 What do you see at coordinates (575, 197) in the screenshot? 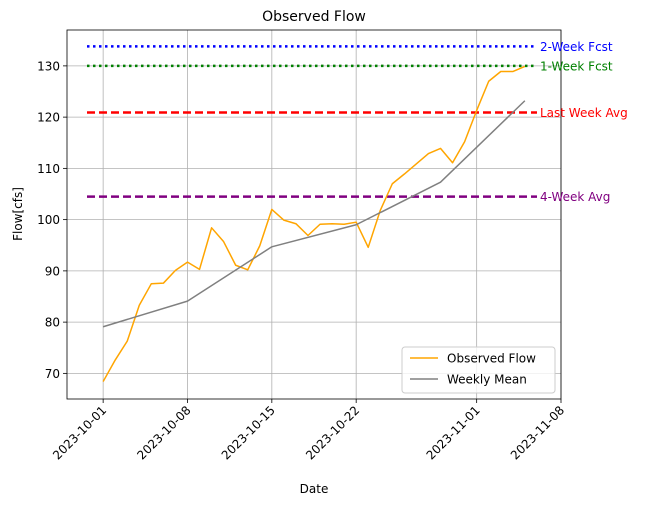
I see `reference-label-4-week-avg: 4-Week Avg` at bounding box center [575, 197].